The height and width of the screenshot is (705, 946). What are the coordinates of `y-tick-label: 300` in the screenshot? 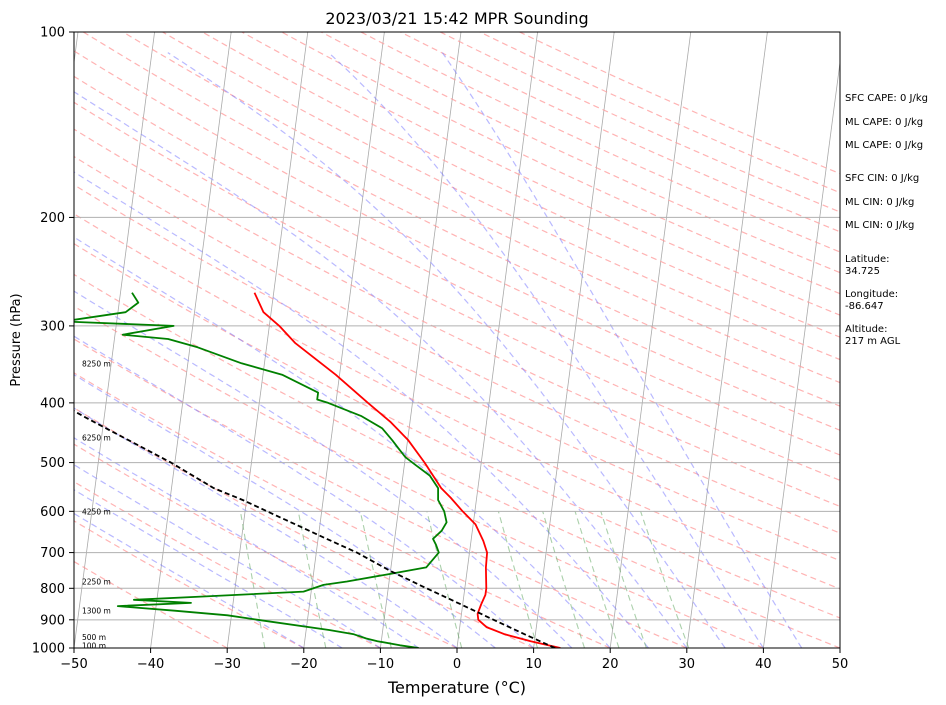 It's located at (52, 326).